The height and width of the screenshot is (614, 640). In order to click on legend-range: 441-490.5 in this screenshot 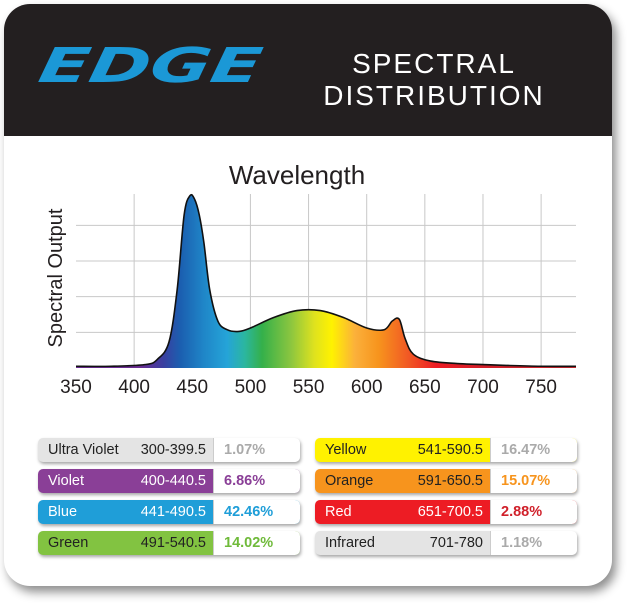, I will do `click(173, 512)`.